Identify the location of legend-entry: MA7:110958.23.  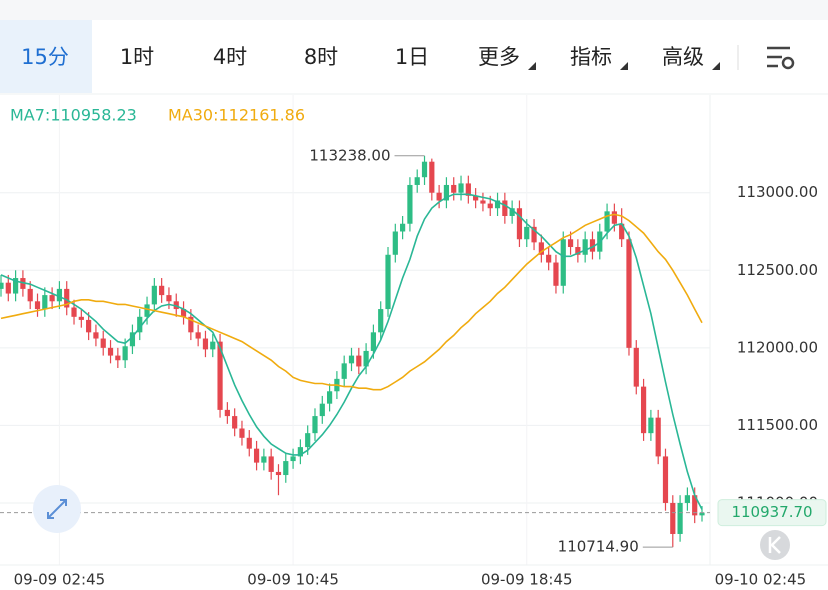
(73, 115).